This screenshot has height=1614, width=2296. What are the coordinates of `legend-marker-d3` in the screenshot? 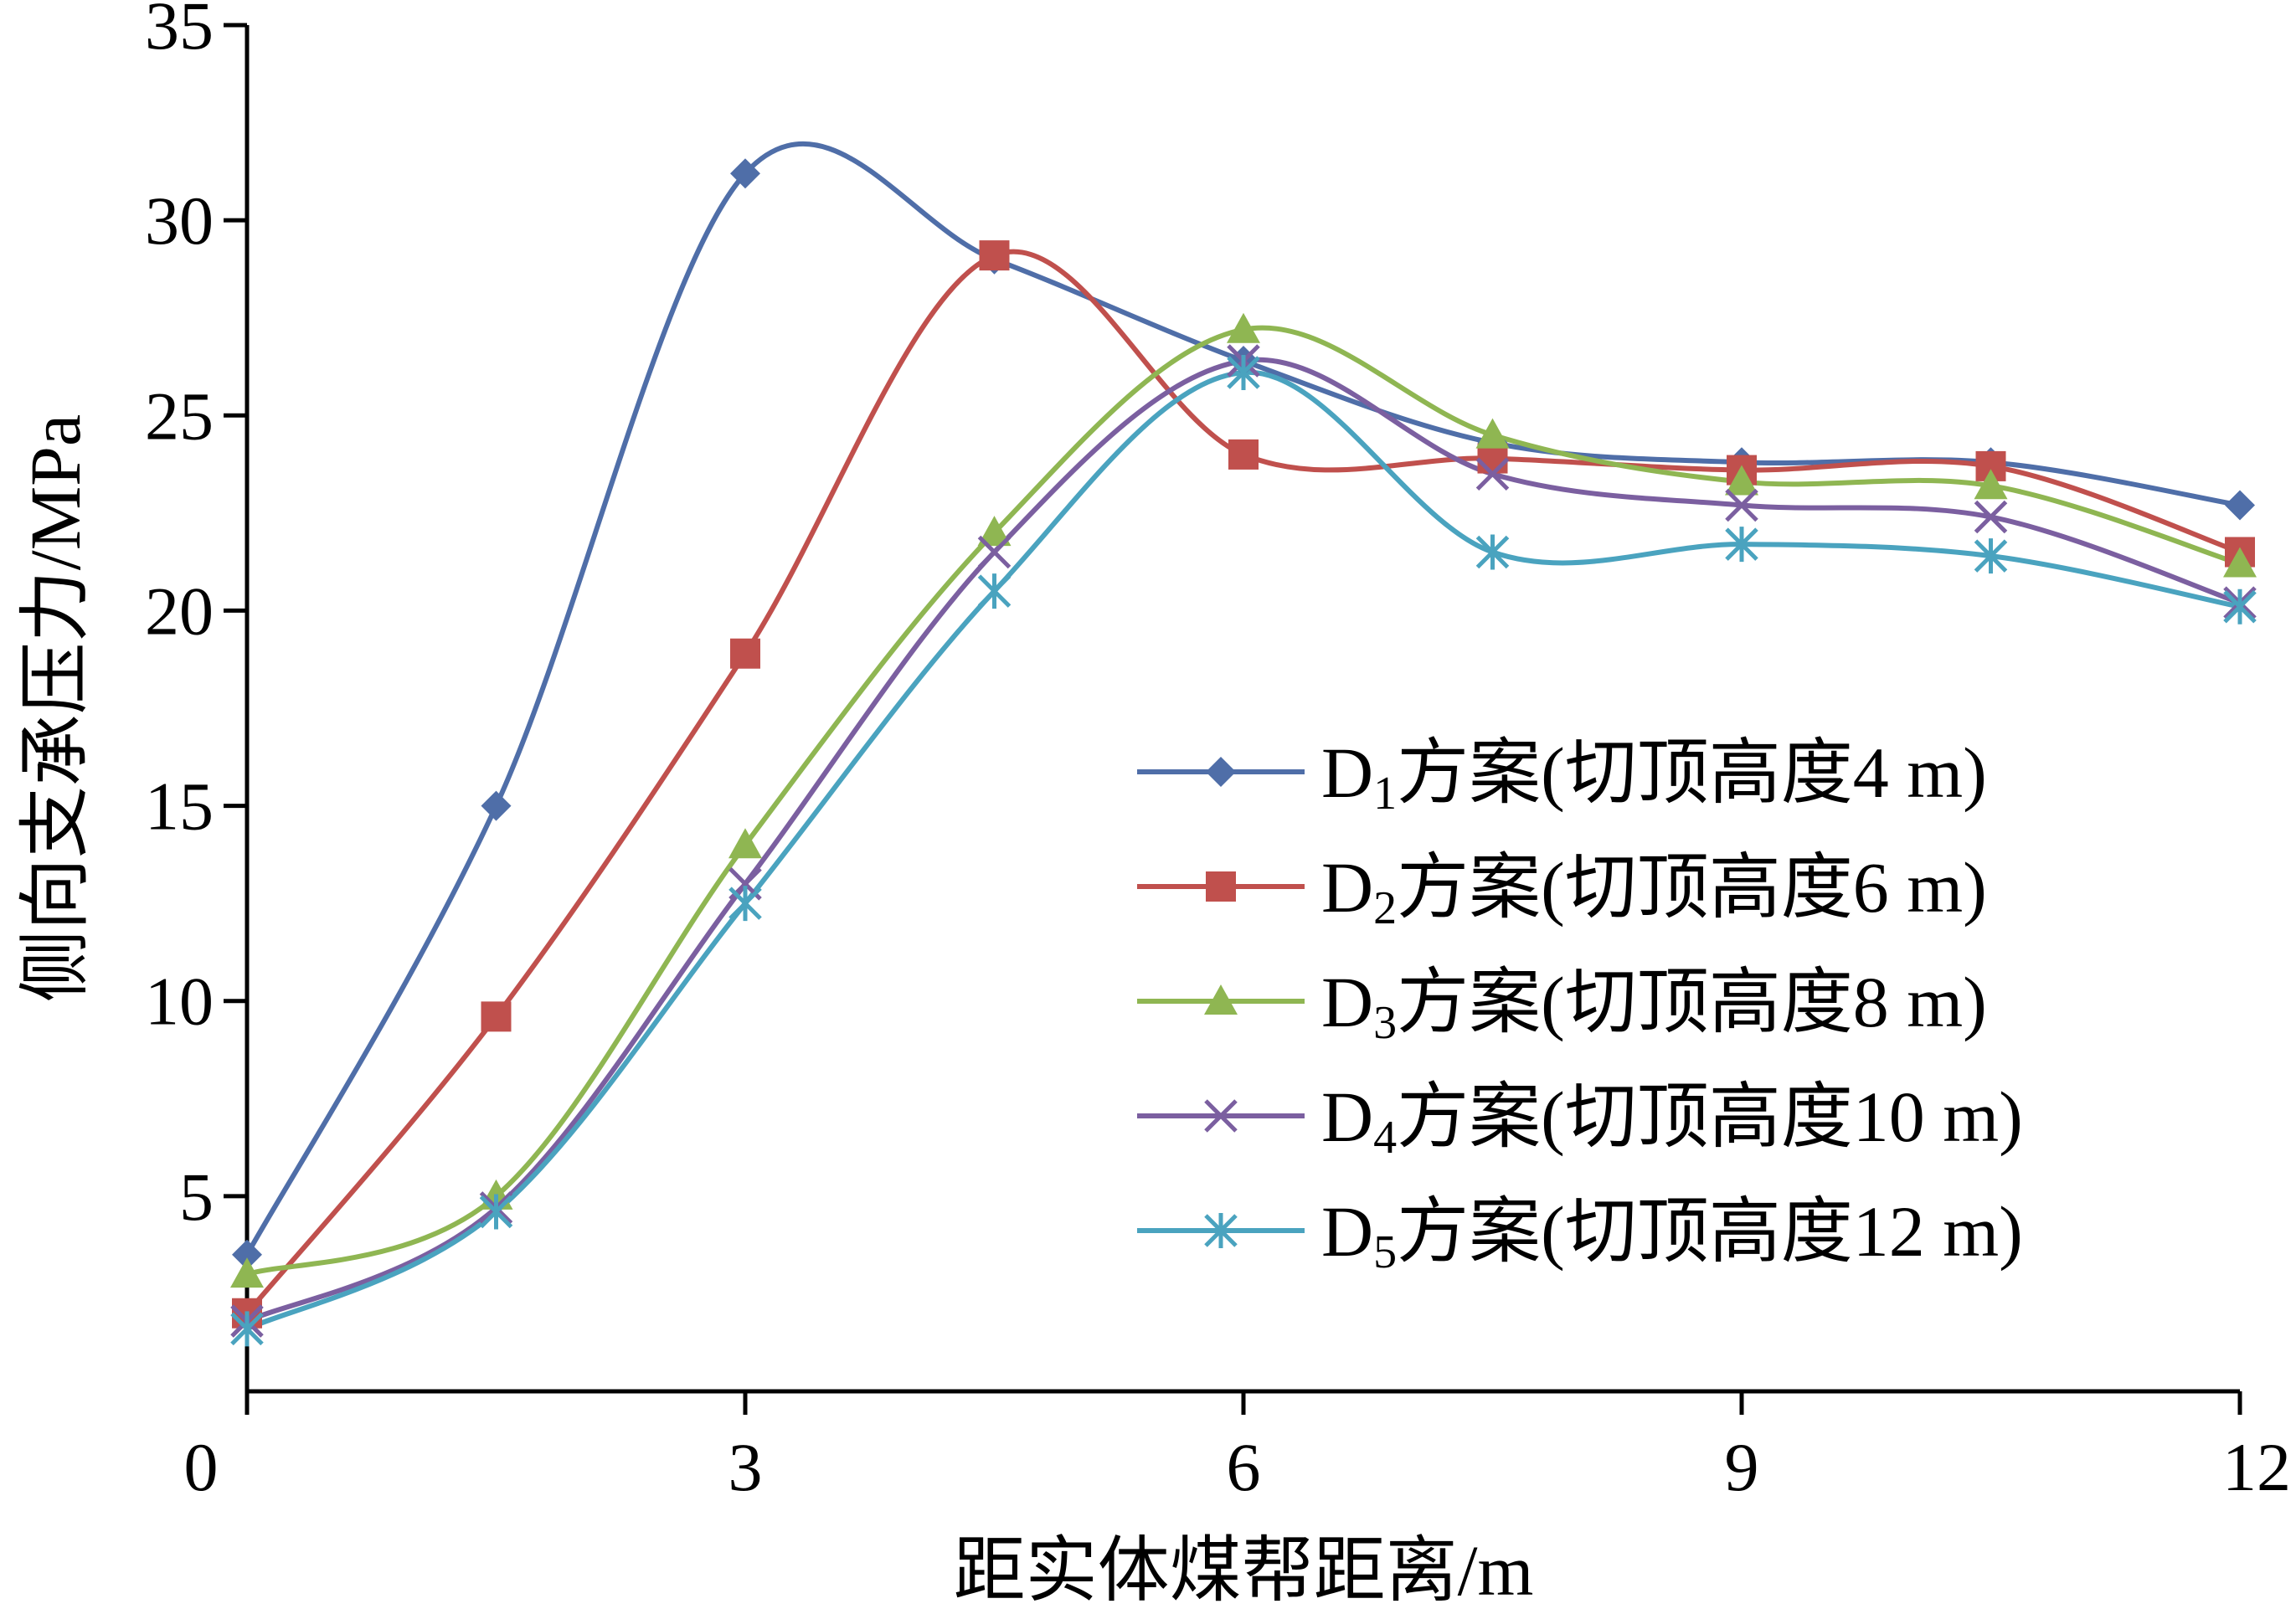 It's located at (1221, 999).